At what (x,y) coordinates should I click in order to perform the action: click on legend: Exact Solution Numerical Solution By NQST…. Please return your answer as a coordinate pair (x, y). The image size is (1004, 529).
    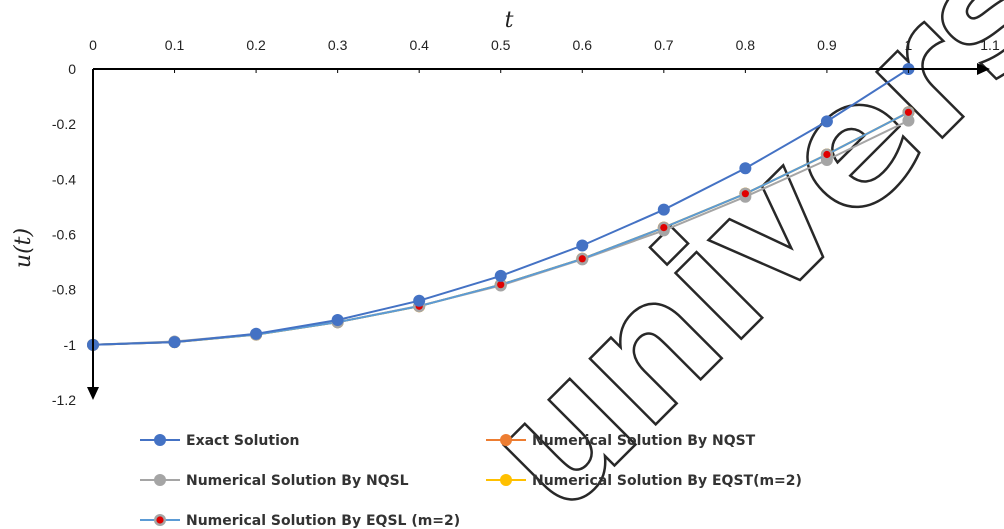
    Looking at the image, I should click on (471, 481).